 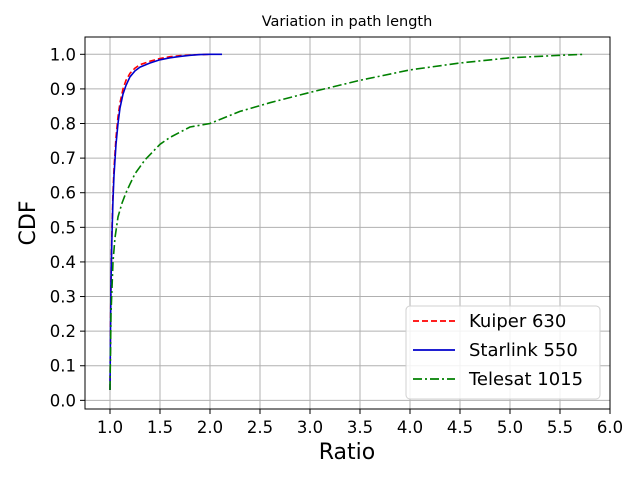 What do you see at coordinates (210, 427) in the screenshot?
I see `x-tick-label: 2.0` at bounding box center [210, 427].